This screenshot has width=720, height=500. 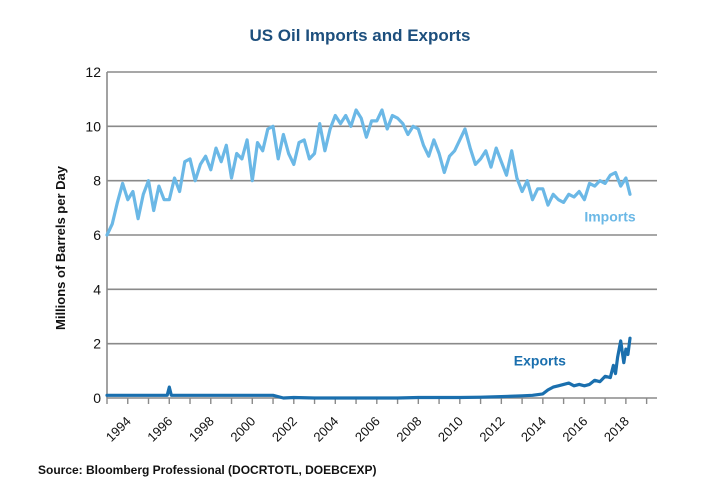 I want to click on x-tick-label: 2008, so click(x=408, y=429).